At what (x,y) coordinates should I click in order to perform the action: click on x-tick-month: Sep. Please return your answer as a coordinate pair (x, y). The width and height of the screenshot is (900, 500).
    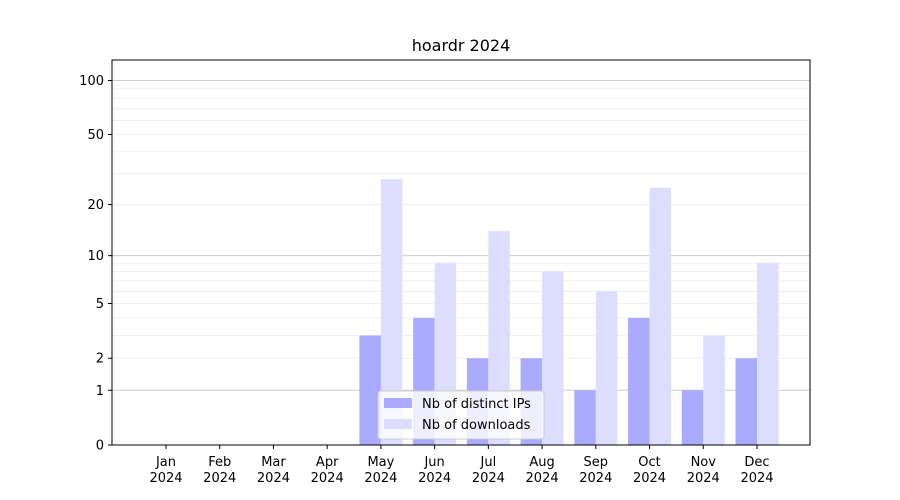
    Looking at the image, I should click on (596, 462).